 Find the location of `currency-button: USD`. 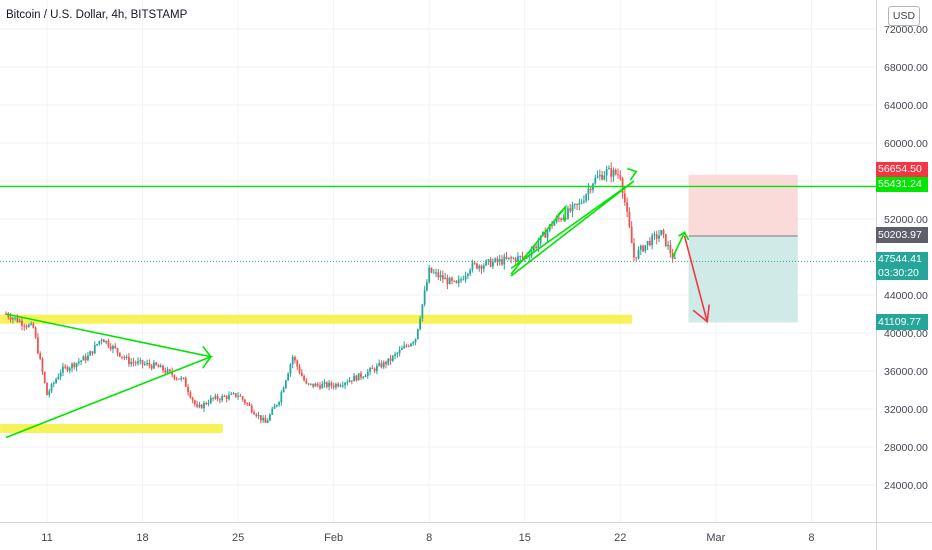

currency-button: USD is located at coordinates (904, 16).